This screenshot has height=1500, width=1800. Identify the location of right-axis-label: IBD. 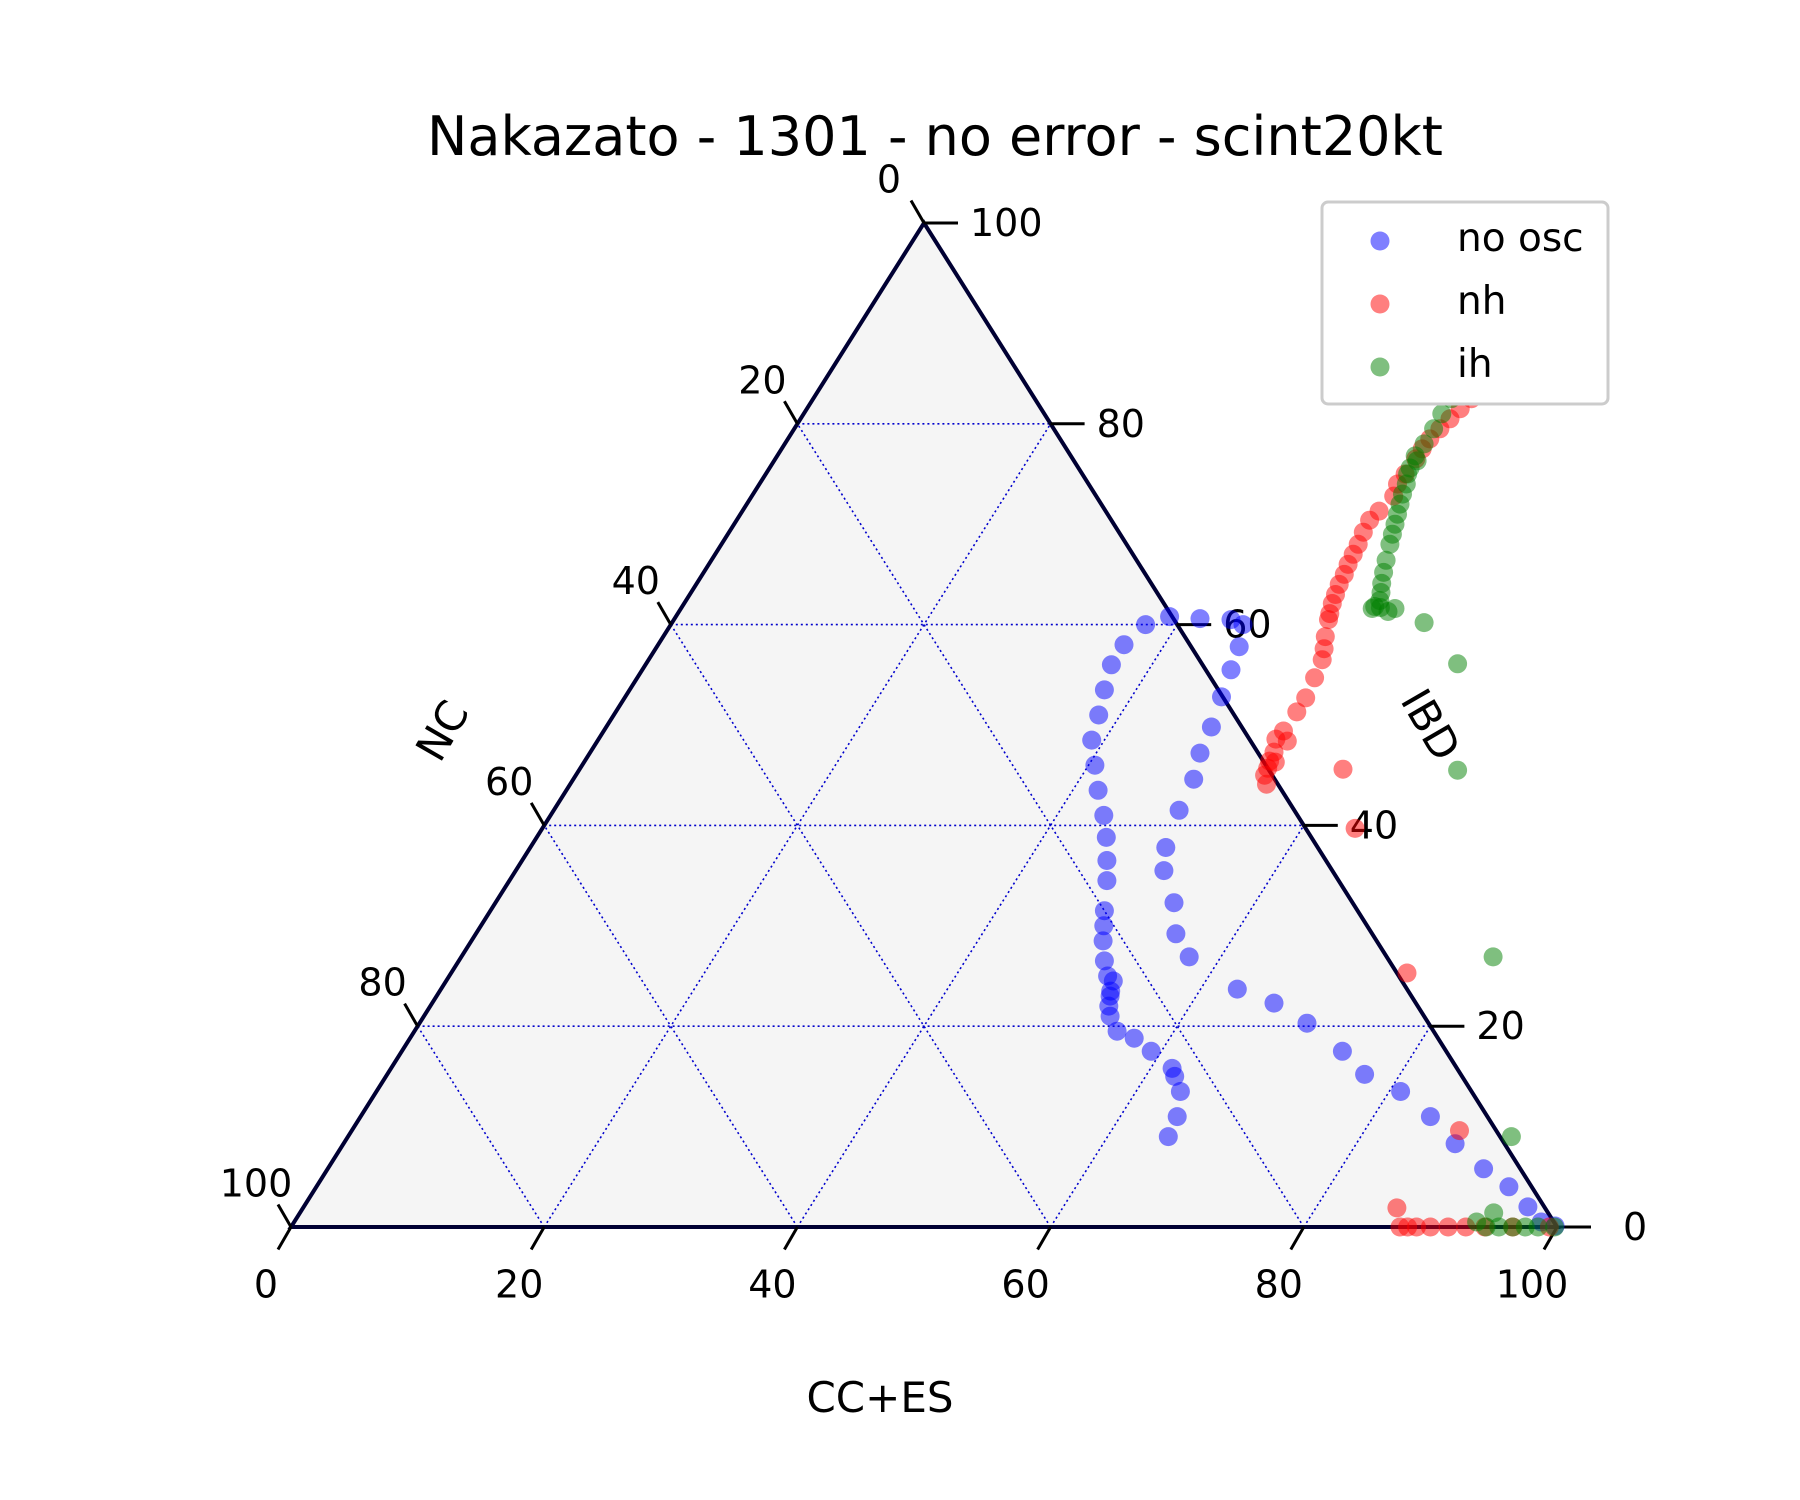
(1430, 725).